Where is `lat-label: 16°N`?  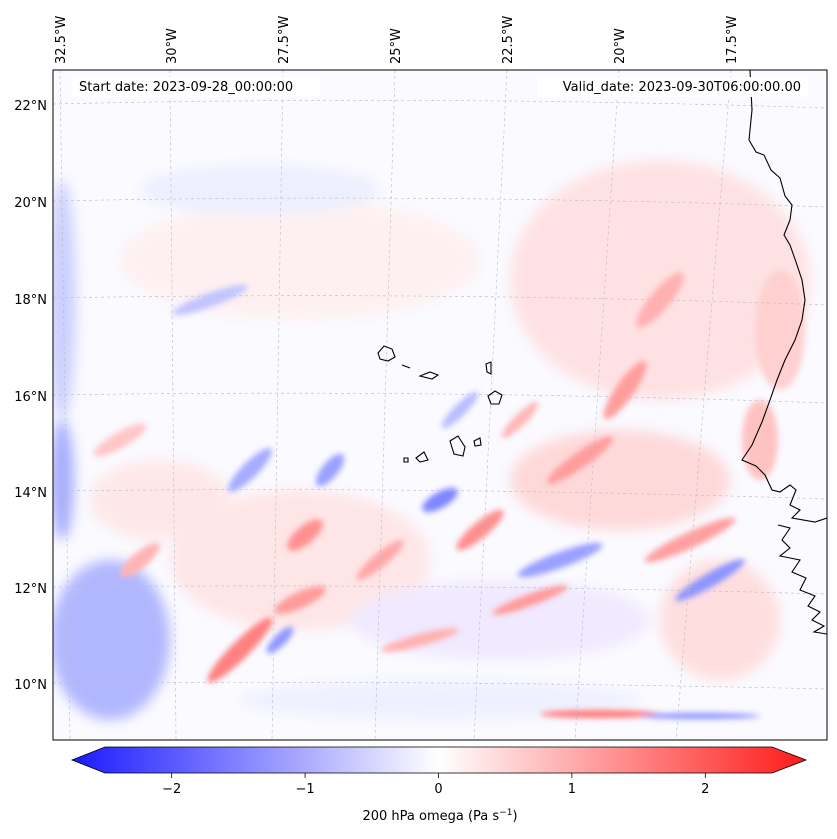
lat-label: 16°N is located at coordinates (30, 397).